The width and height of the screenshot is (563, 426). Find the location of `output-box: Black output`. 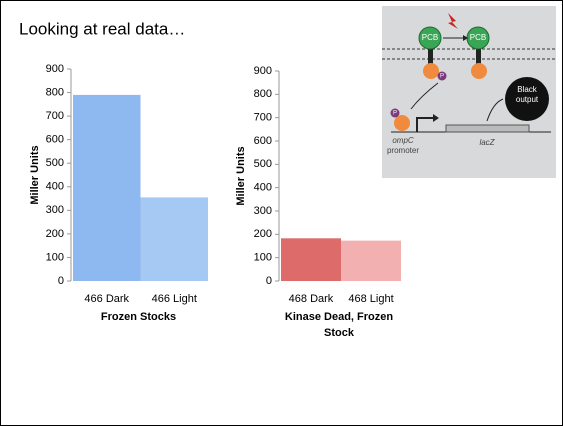

output-box: Black output is located at coordinates (527, 94).